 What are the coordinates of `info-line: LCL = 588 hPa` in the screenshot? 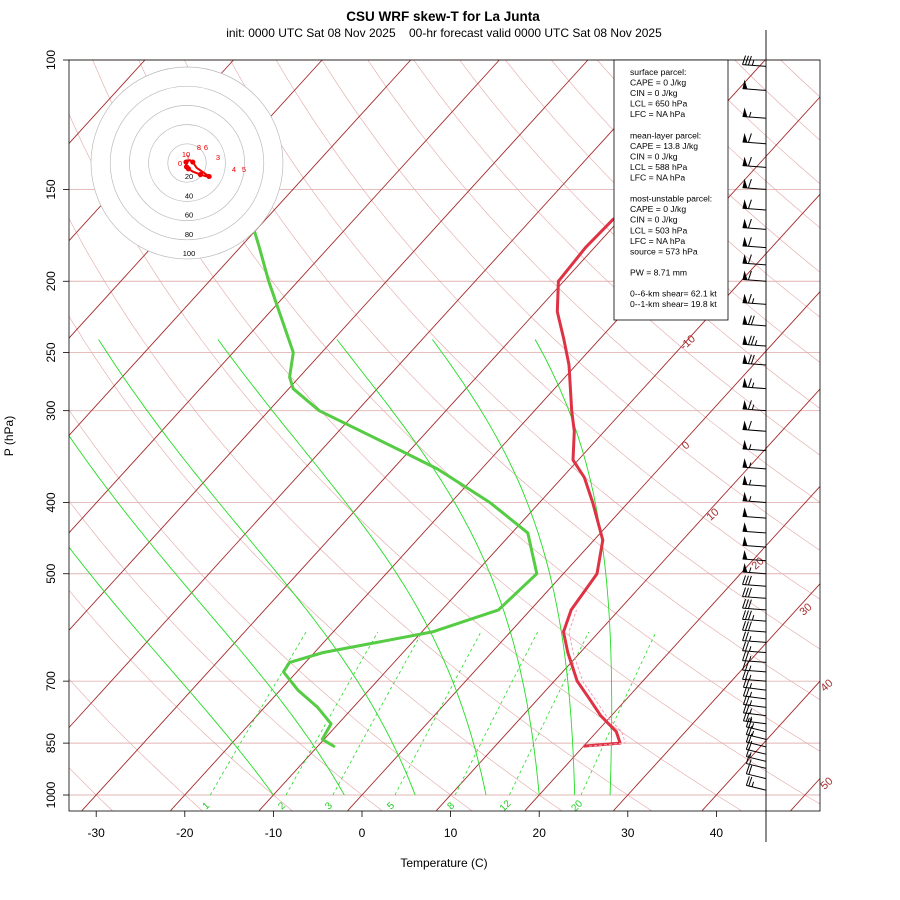 It's located at (658, 167).